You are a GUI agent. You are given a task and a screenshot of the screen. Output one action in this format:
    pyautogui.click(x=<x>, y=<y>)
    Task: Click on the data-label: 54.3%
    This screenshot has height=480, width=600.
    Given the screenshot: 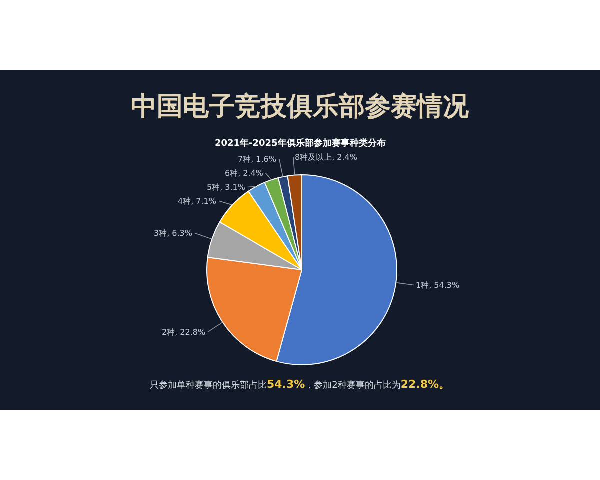 What is the action you would take?
    pyautogui.click(x=286, y=384)
    